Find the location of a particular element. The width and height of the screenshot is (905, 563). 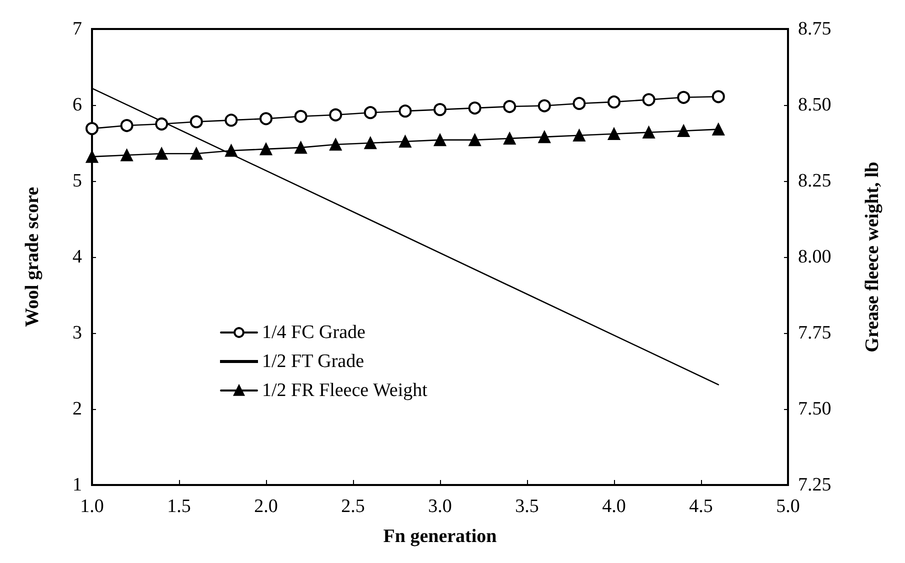

x-tick-label: 2.0 is located at coordinates (266, 506).